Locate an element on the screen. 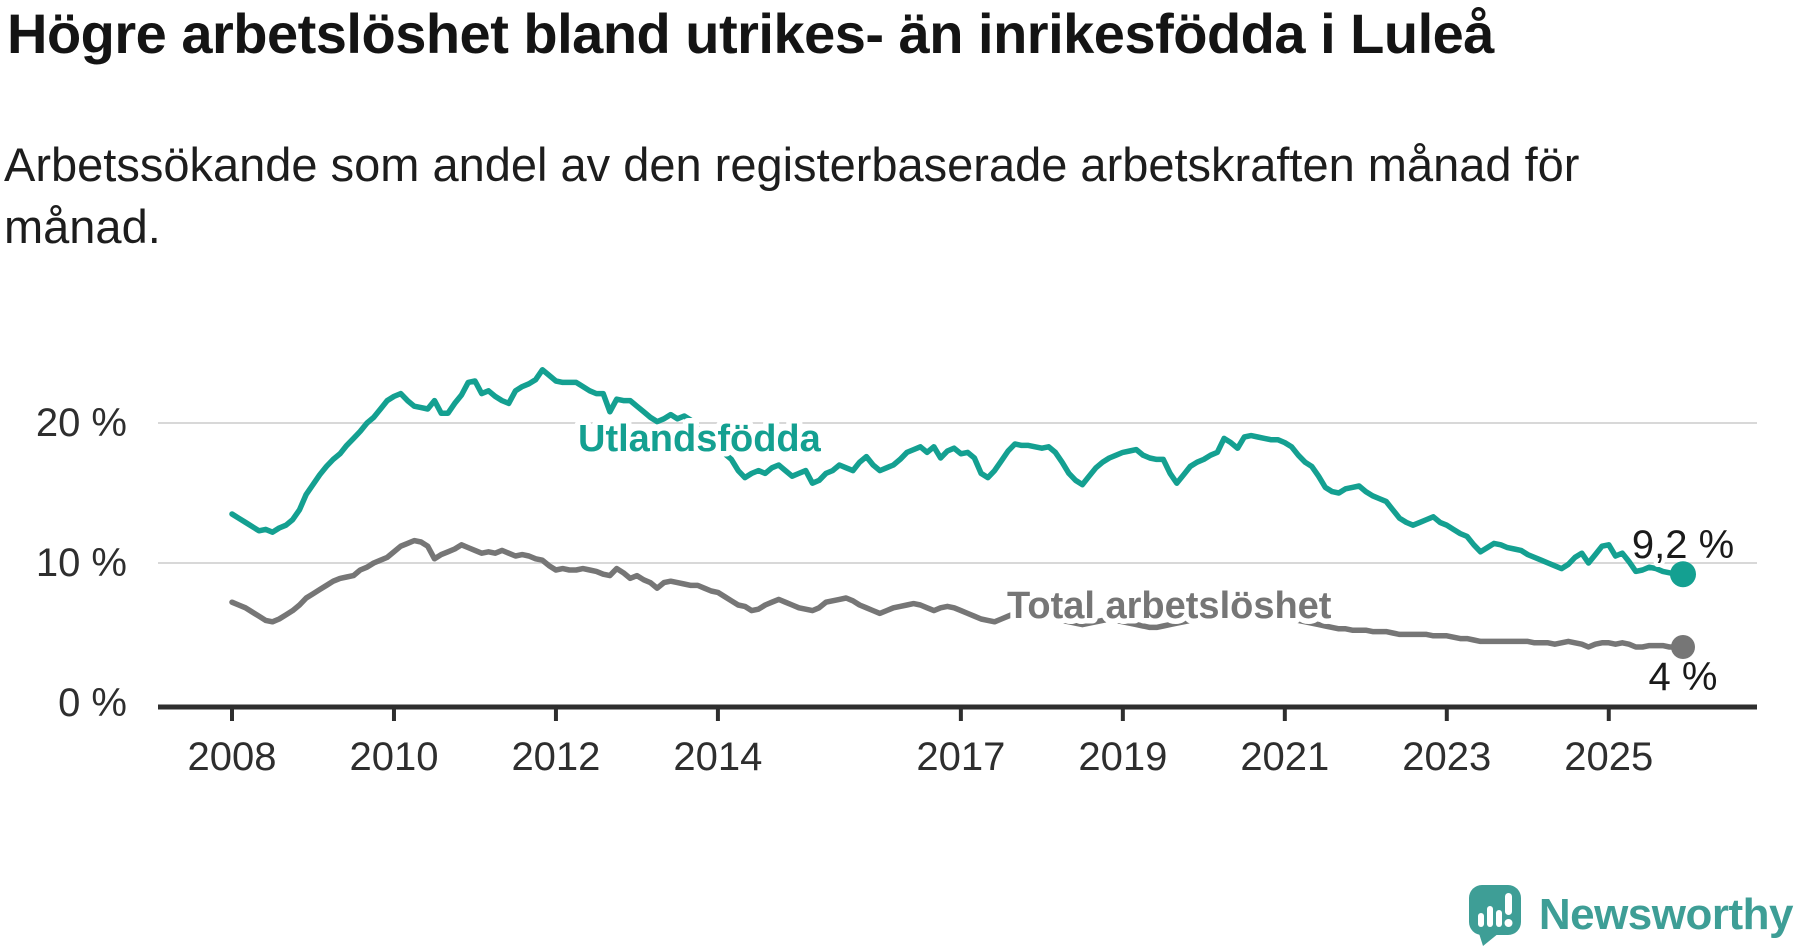 This screenshot has width=1800, height=948. x-axis-label: 2025 is located at coordinates (1608, 757).